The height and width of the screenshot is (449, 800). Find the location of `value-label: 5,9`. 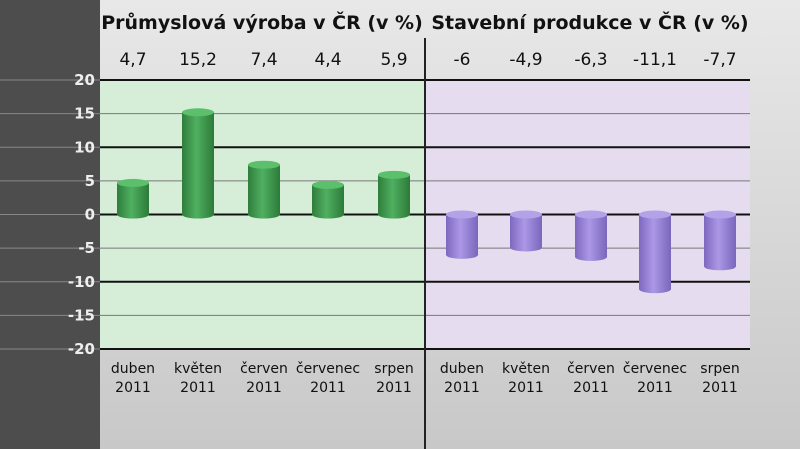

value-label: 5,9 is located at coordinates (393, 60).